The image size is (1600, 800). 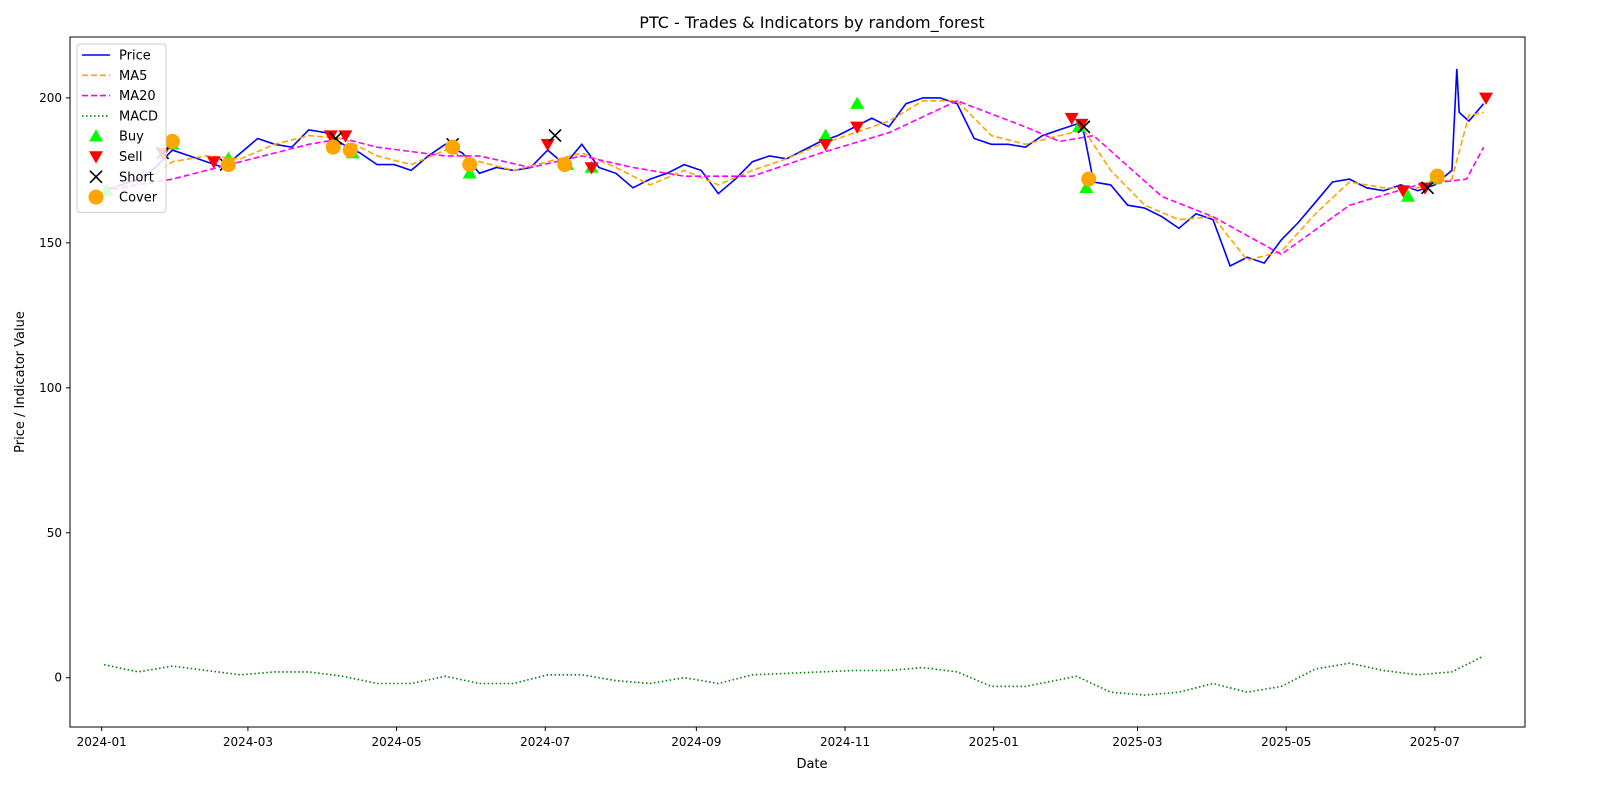 What do you see at coordinates (58, 678) in the screenshot?
I see `y-tick-label: 0` at bounding box center [58, 678].